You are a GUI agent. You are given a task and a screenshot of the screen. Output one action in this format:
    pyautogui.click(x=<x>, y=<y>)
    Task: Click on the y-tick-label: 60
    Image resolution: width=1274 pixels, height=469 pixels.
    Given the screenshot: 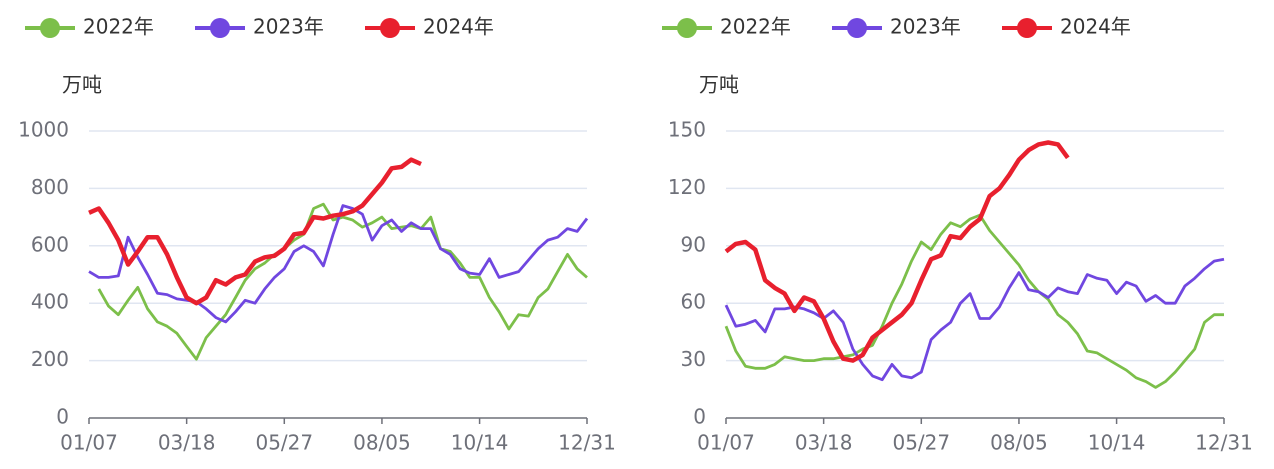 What is the action you would take?
    pyautogui.click(x=693, y=302)
    